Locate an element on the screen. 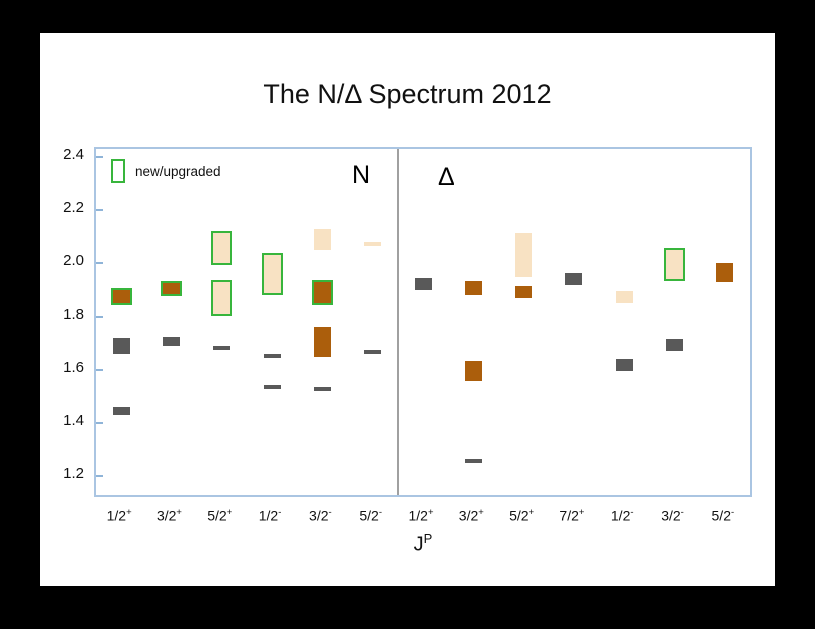  legend: new/upgraded is located at coordinates (166, 171).